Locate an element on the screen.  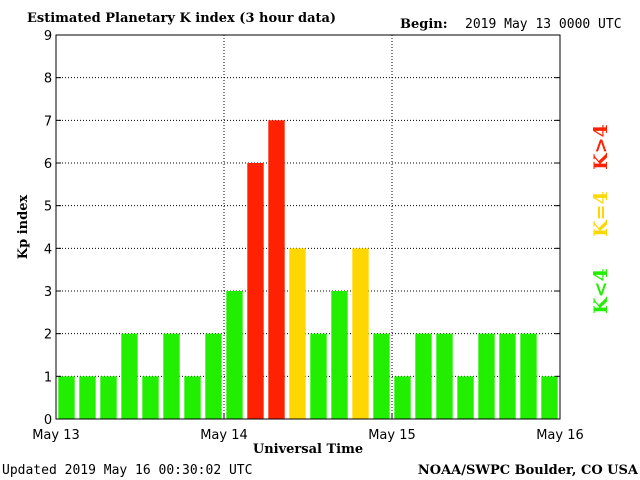
y-tick-label: 6 is located at coordinates (48, 164).